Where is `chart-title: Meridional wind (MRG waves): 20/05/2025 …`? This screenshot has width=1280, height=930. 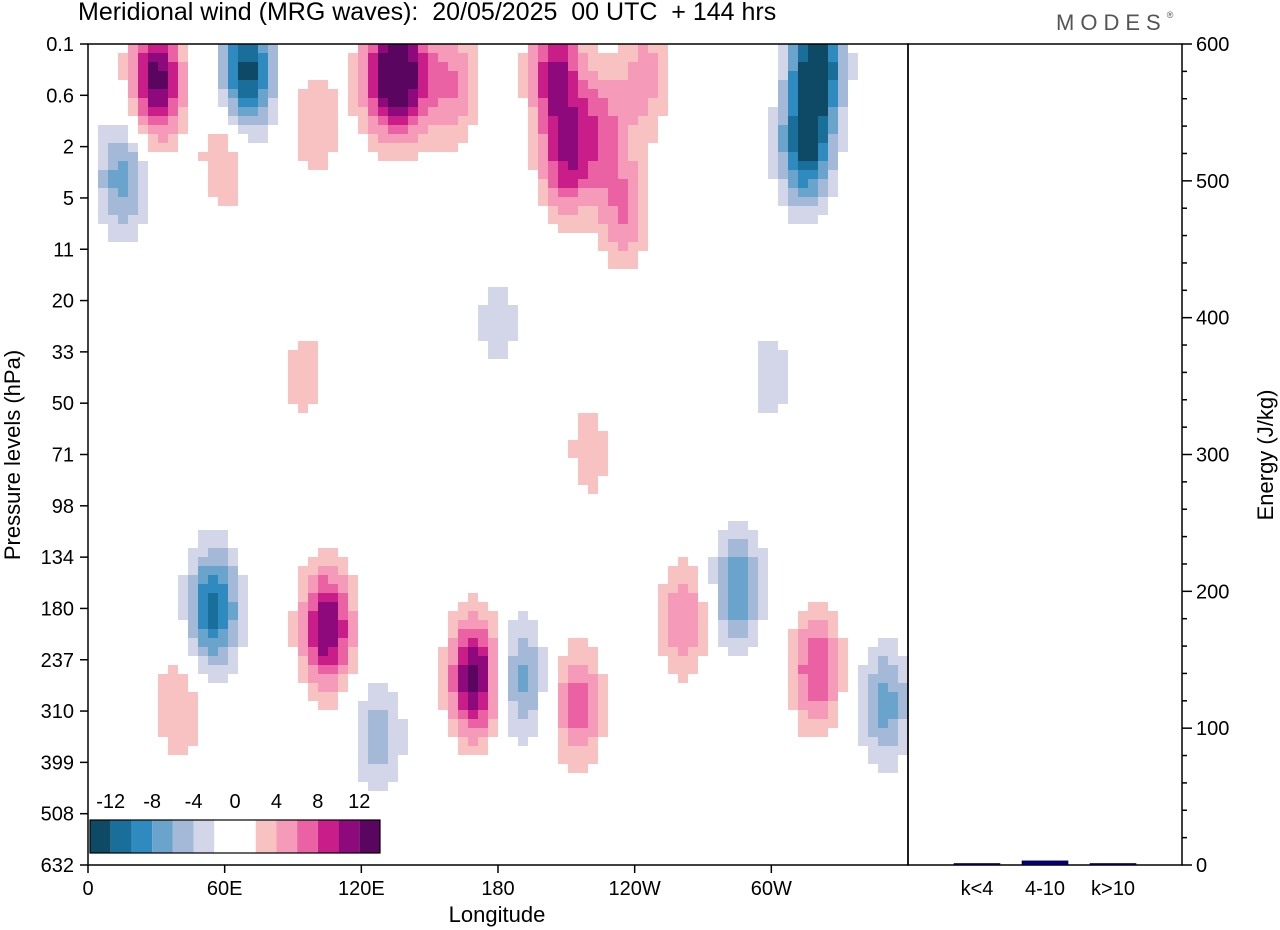
chart-title: Meridional wind (MRG waves): 20/05/2025 … is located at coordinates (427, 13).